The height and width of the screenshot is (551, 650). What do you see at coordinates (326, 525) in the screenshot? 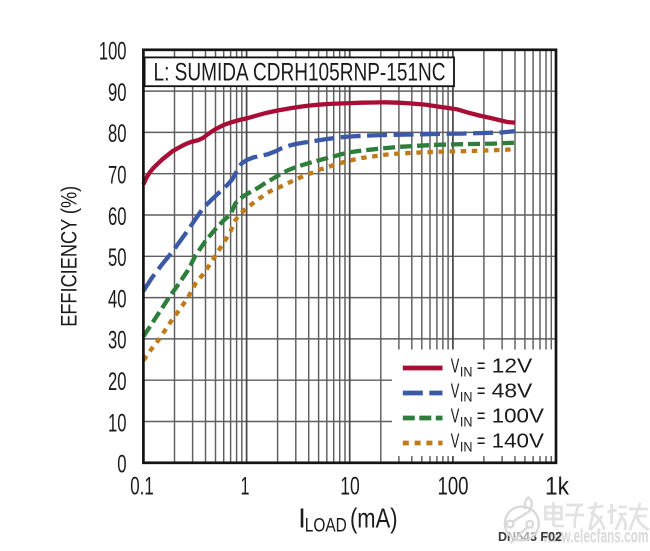
I see `svg-text: LOAD` at bounding box center [326, 525].